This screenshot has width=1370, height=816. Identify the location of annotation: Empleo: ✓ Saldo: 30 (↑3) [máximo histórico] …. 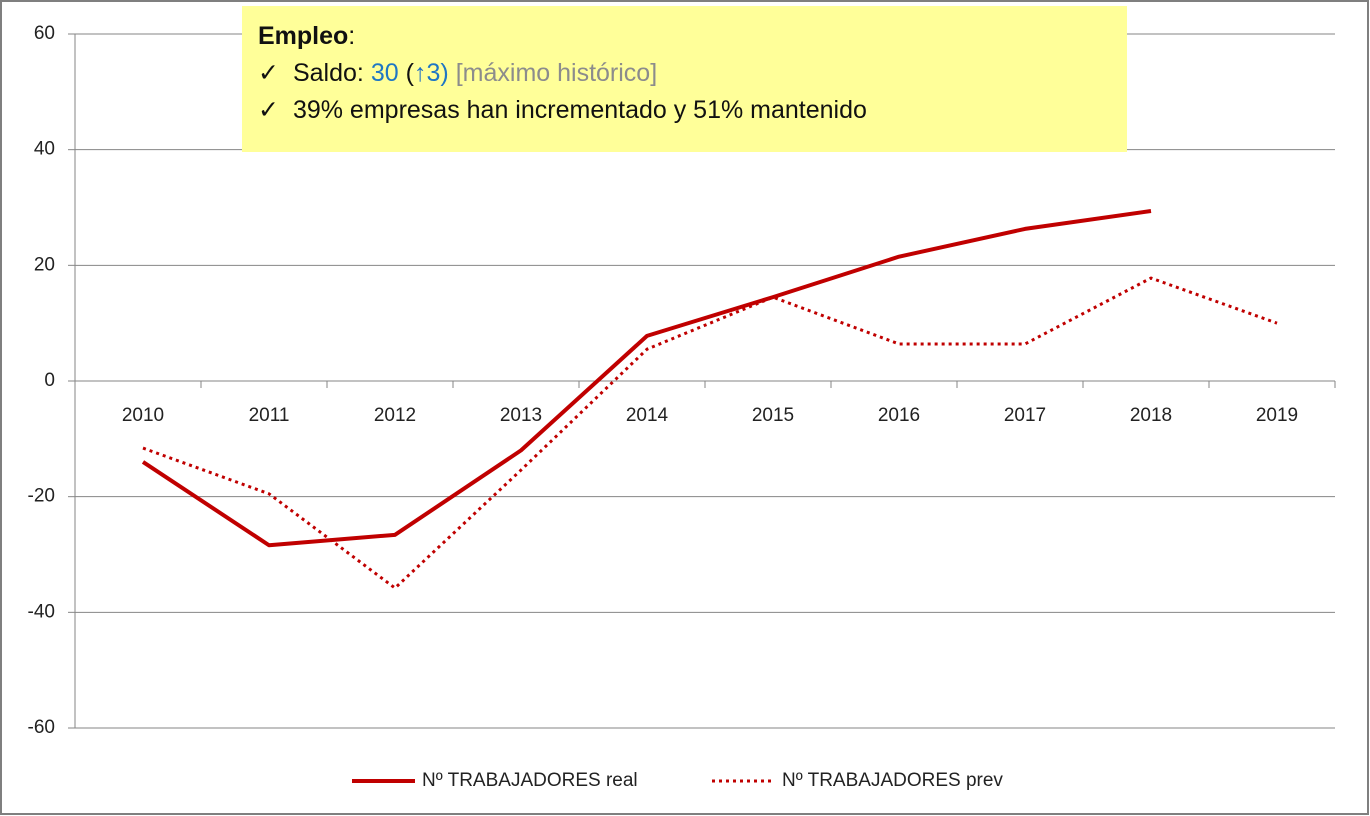
(684, 79).